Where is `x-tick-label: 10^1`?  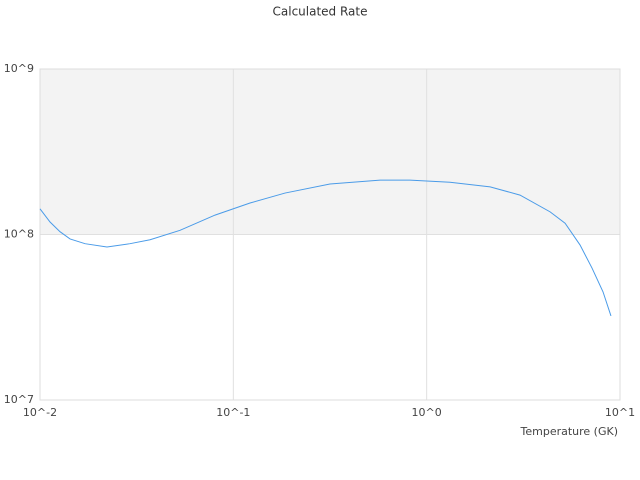
x-tick-label: 10^1 is located at coordinates (620, 412).